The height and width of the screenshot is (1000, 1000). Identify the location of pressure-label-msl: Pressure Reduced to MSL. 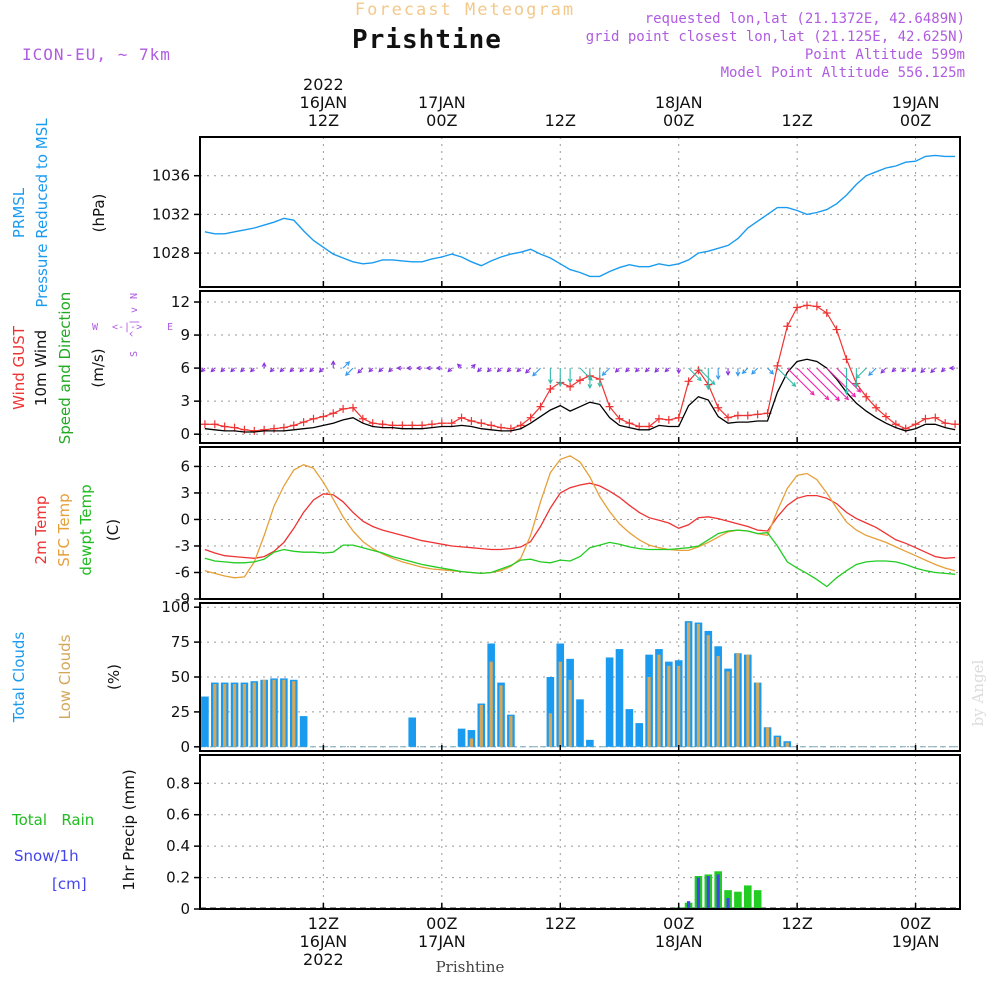
(42, 213).